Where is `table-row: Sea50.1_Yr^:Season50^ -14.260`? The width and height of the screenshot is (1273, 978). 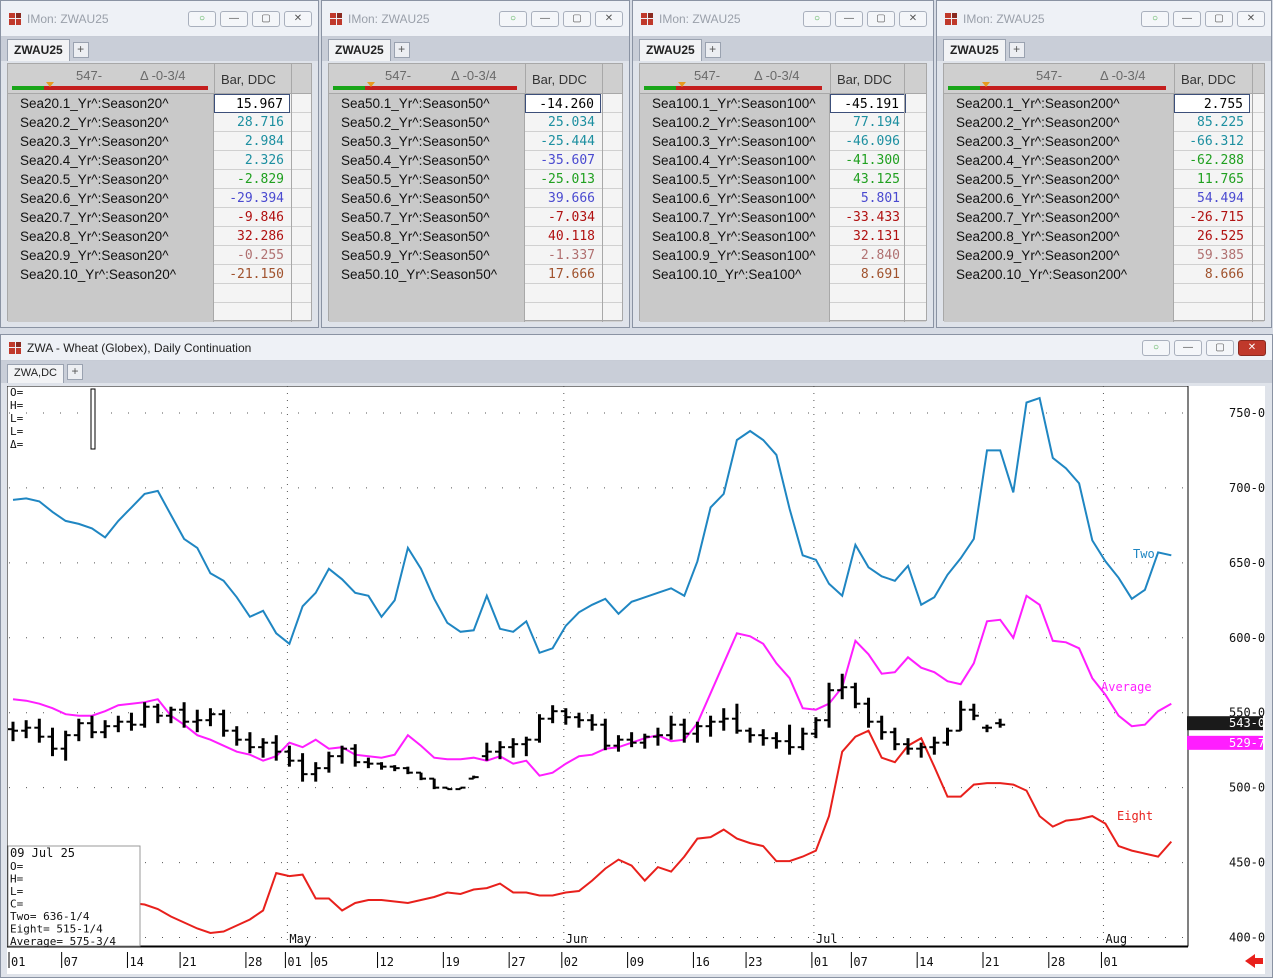 table-row: Sea50.1_Yr^:Season50^ -14.260 is located at coordinates (475, 103).